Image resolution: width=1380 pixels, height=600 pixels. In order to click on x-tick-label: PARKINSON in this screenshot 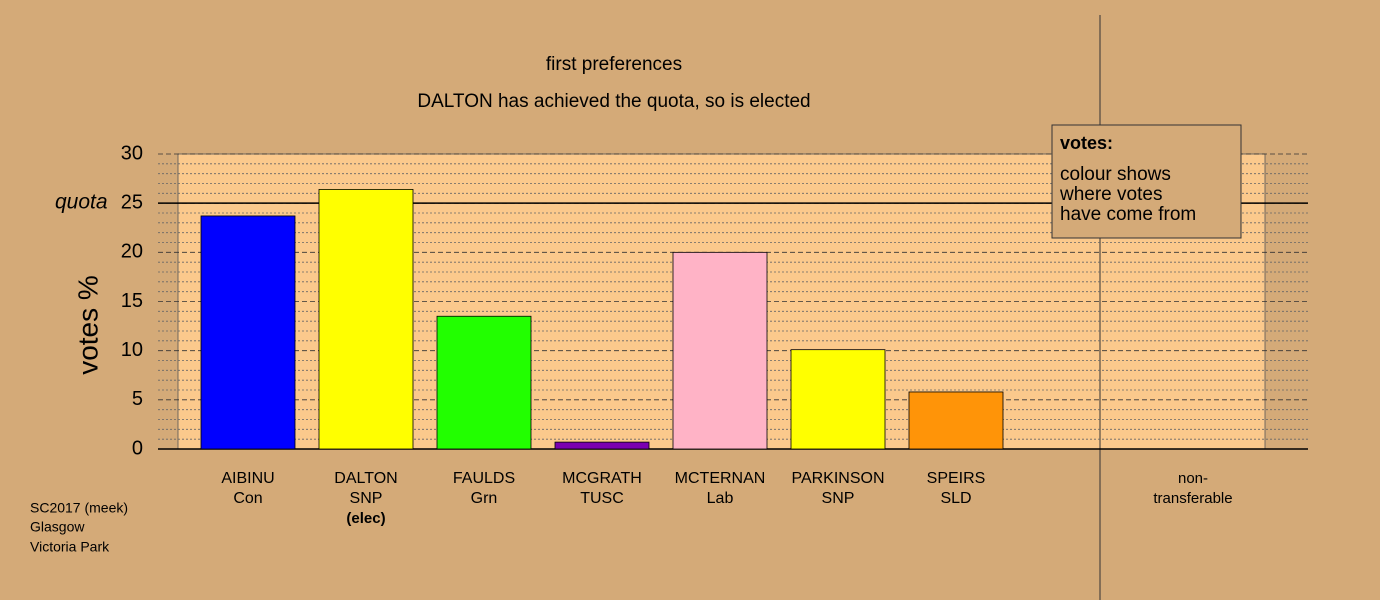, I will do `click(837, 478)`.